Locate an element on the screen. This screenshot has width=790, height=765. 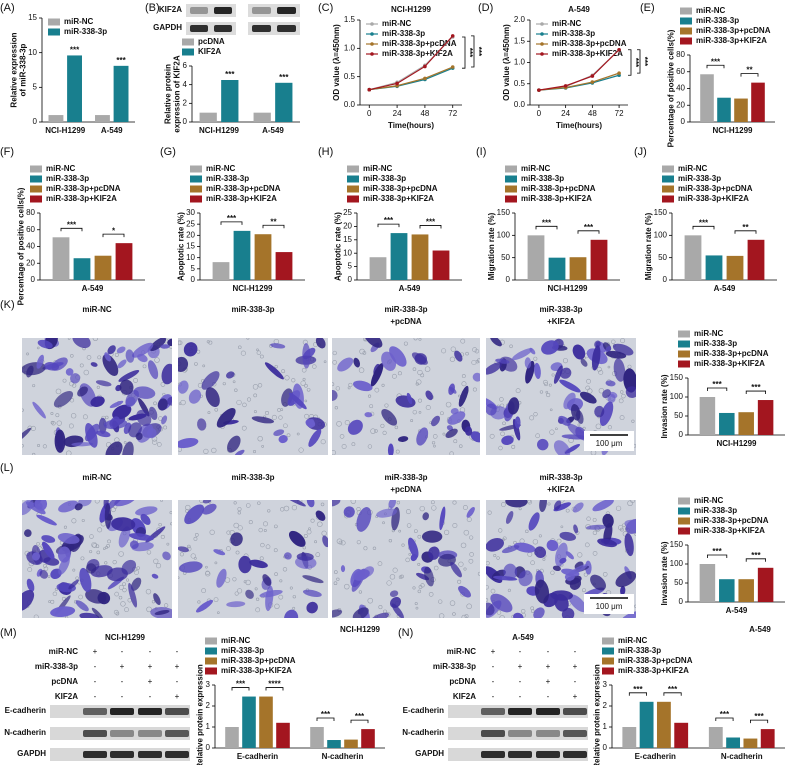
chart-title: A-549 is located at coordinates (760, 629).